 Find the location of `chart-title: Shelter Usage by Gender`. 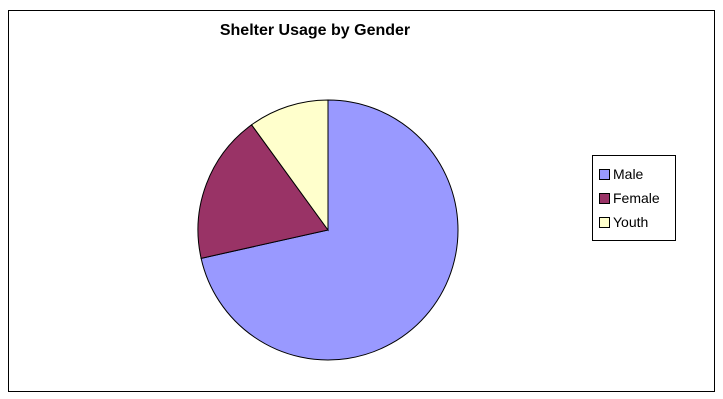

chart-title: Shelter Usage by Gender is located at coordinates (315, 30).